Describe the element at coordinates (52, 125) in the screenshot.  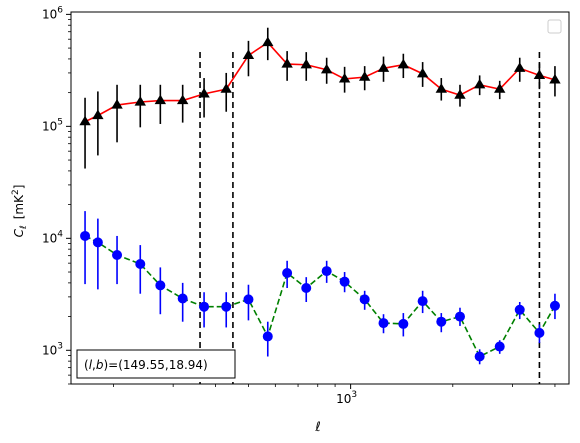
I see `y-tick-label: 10⁵` at that location.